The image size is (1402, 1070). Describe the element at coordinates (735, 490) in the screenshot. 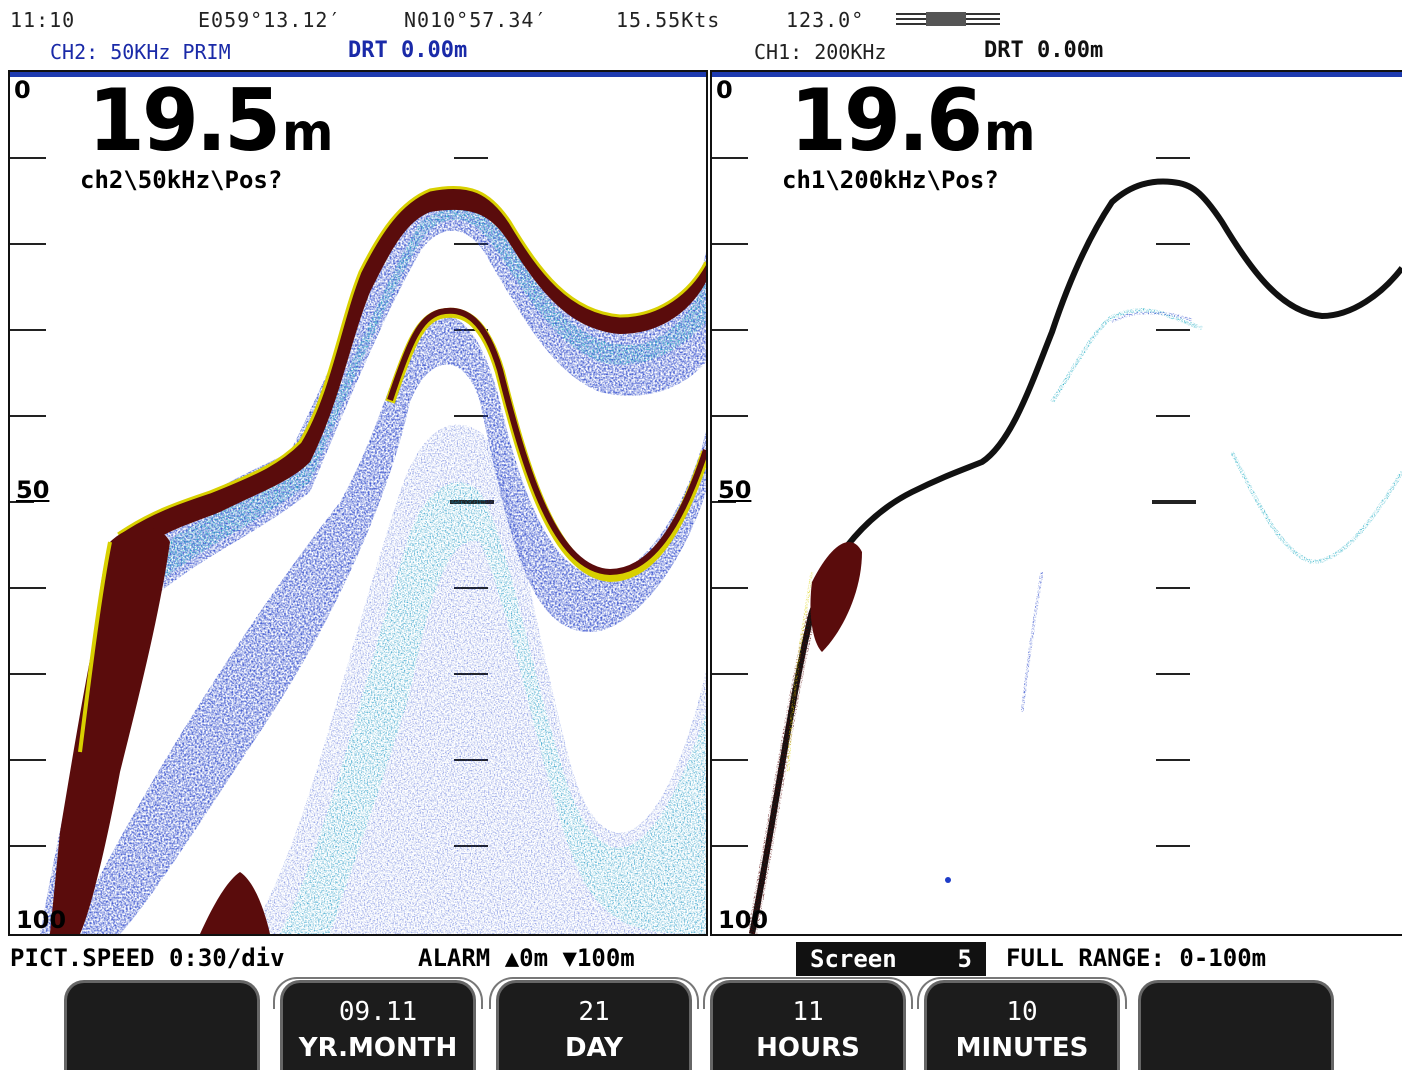

I see `right-scale-mid: 50` at that location.